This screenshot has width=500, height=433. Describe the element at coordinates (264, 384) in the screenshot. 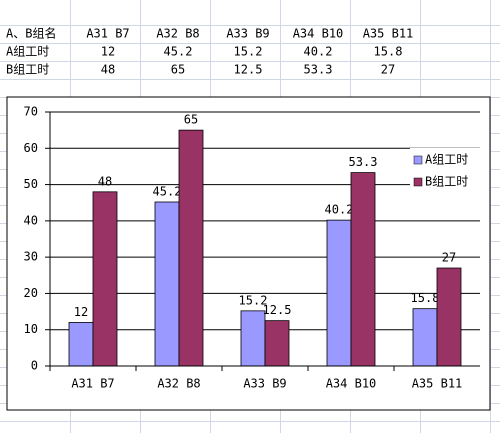

I see `x-tick-label: A33 B9` at that location.